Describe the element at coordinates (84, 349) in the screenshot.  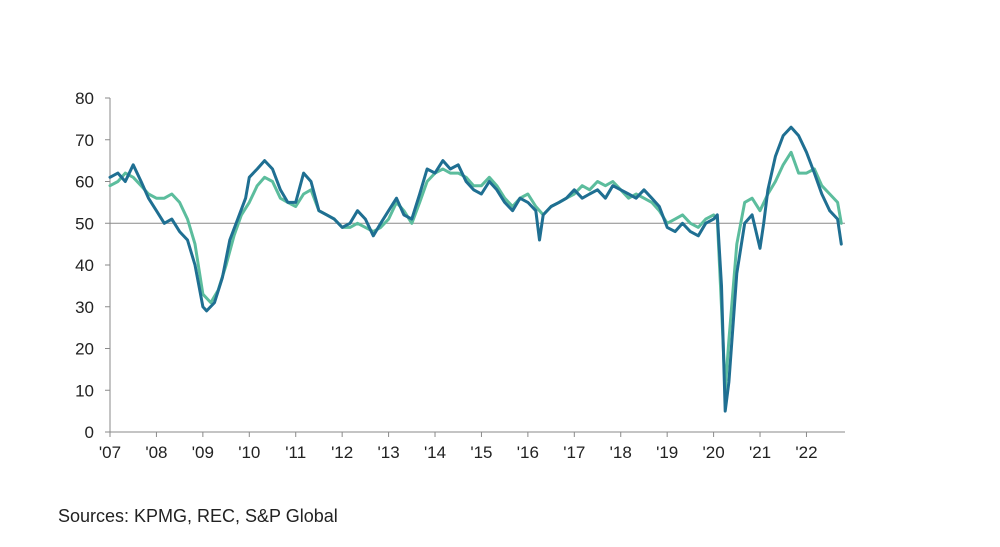
I see `y-tick-label: 20` at that location.